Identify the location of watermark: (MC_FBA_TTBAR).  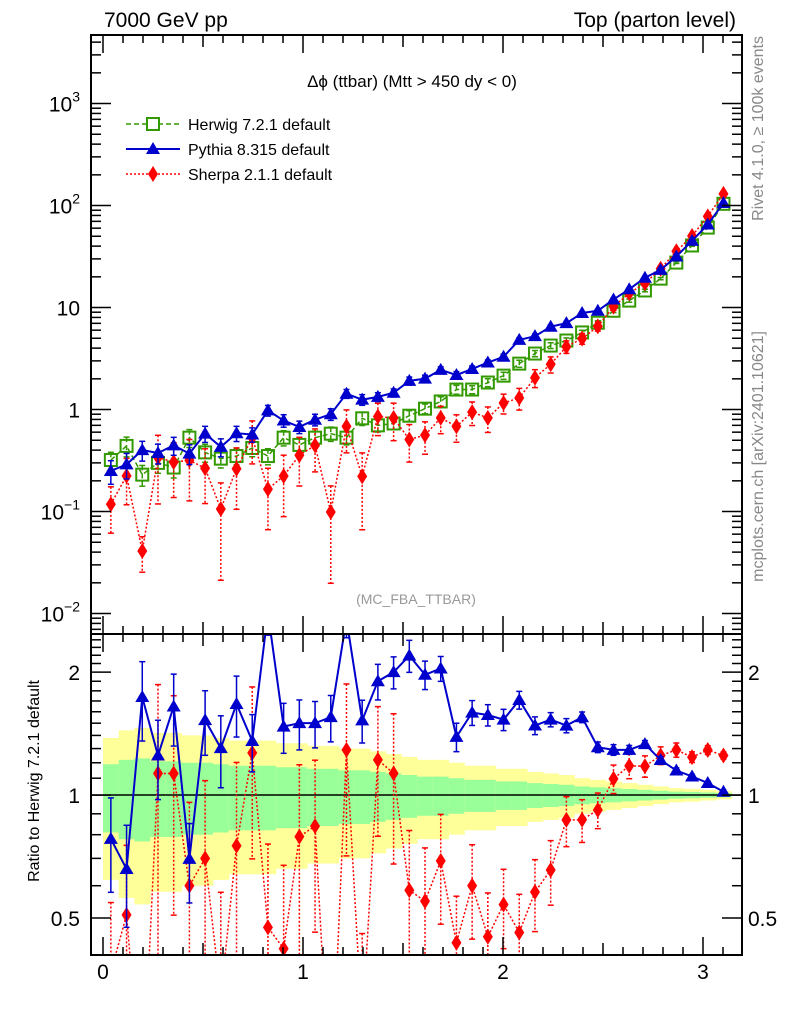
(416, 599).